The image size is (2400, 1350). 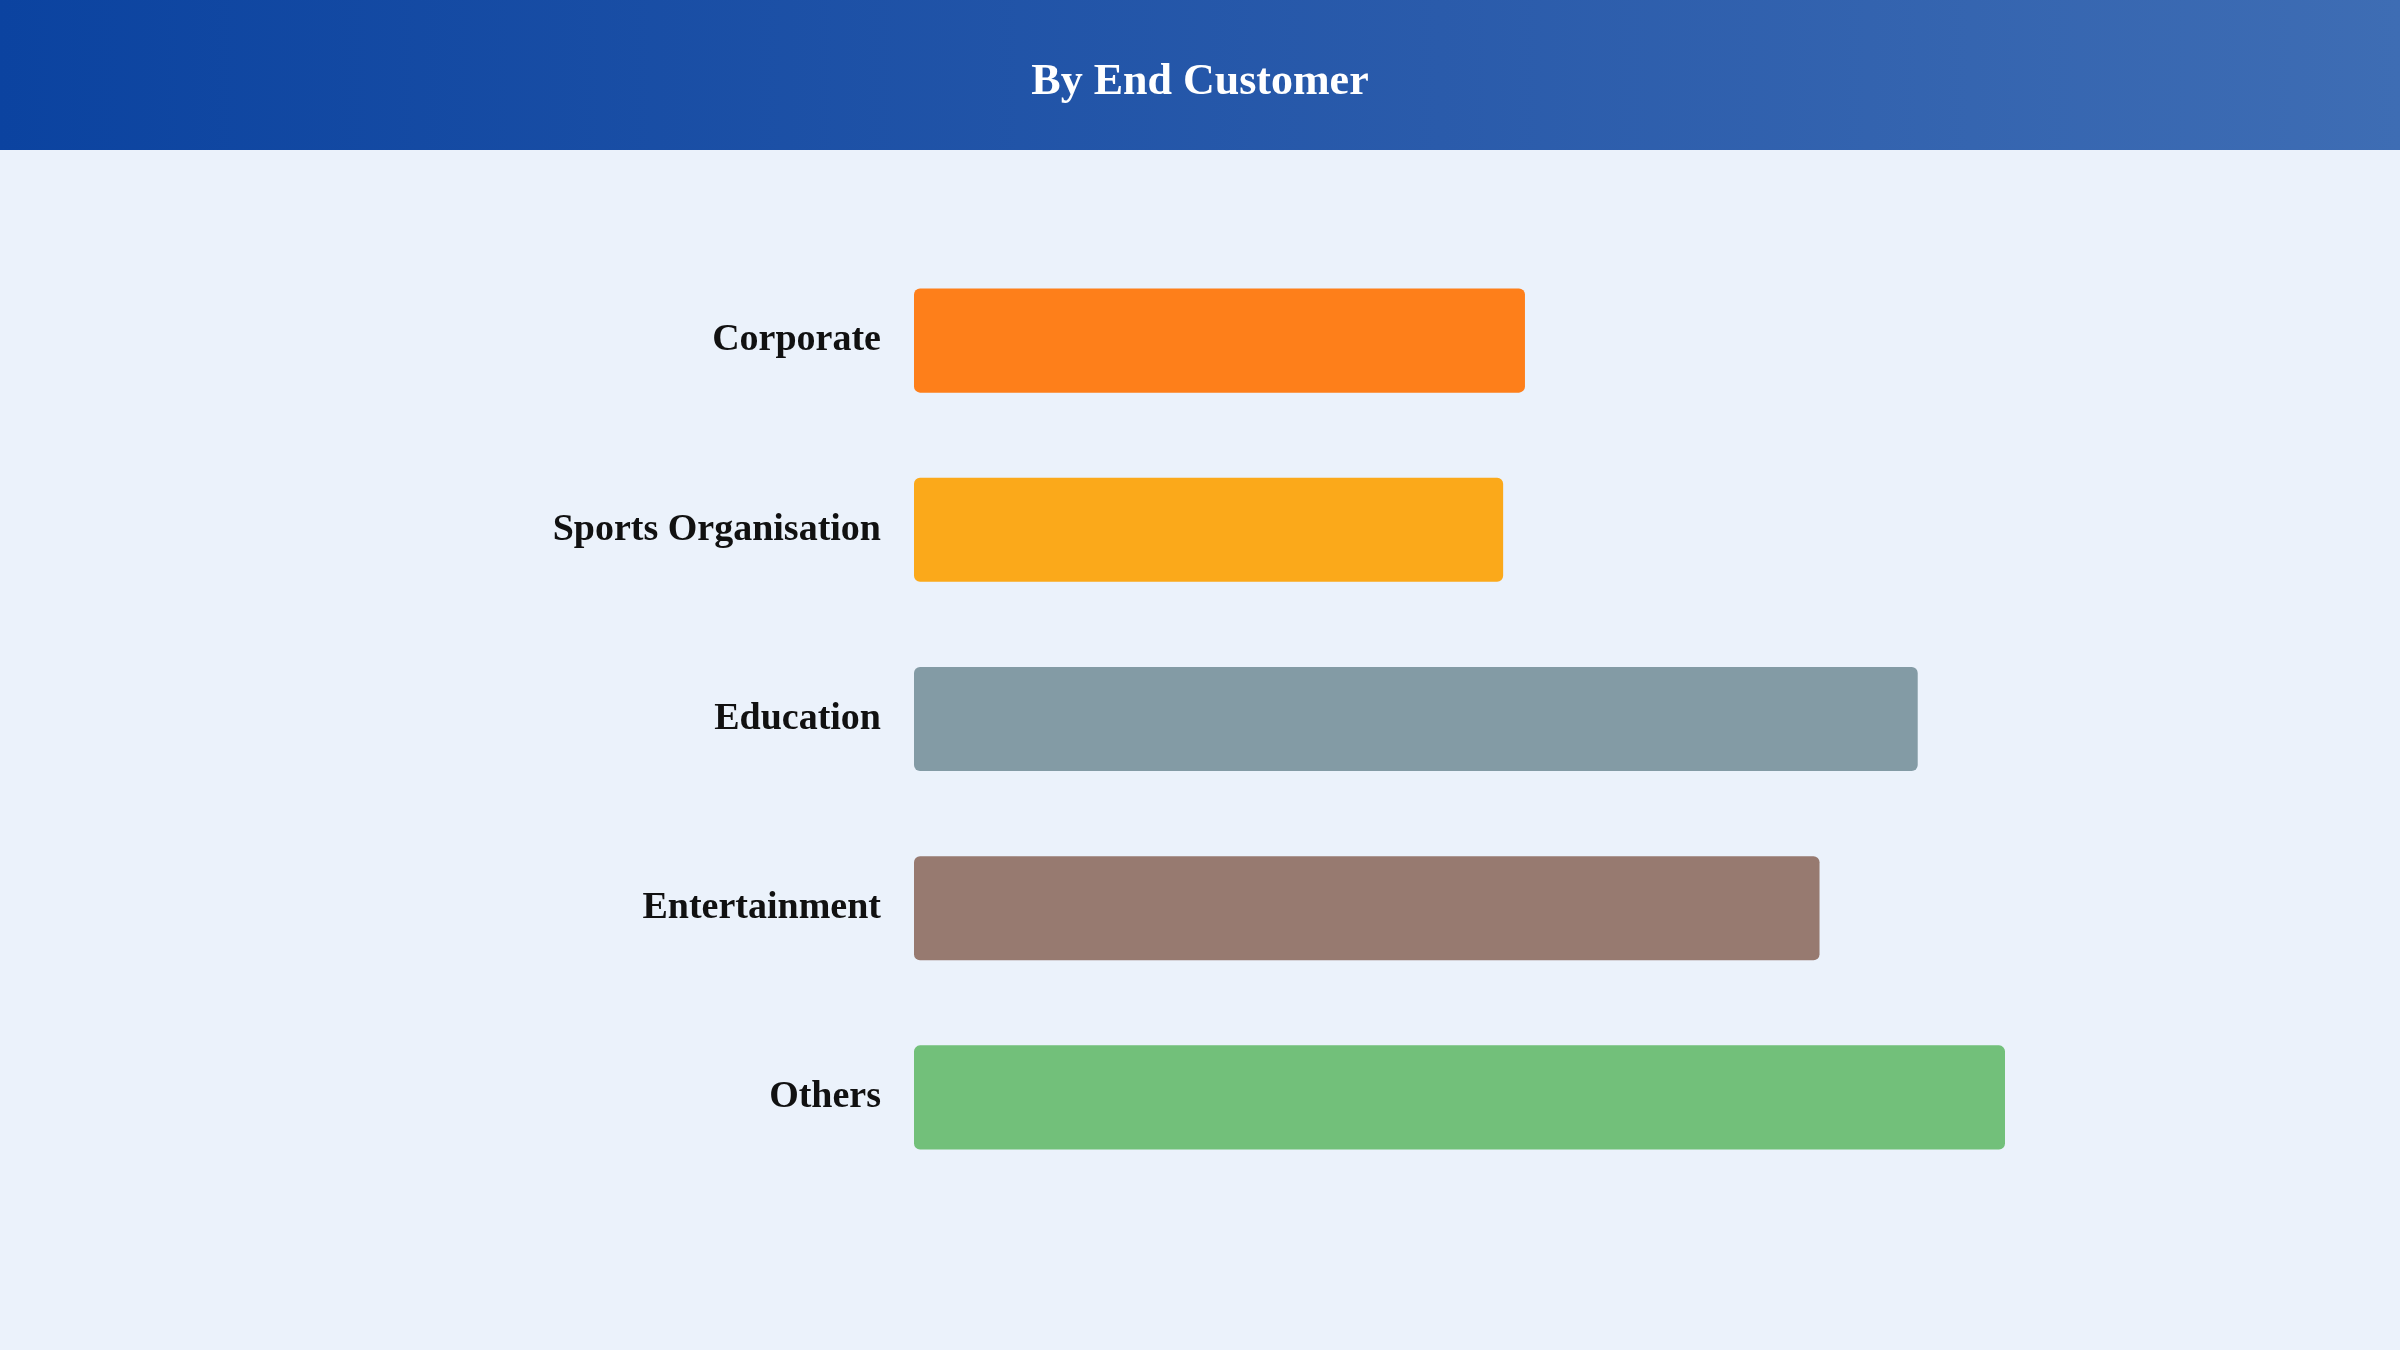 What do you see at coordinates (825, 1094) in the screenshot?
I see `y-tick-label: Others` at bounding box center [825, 1094].